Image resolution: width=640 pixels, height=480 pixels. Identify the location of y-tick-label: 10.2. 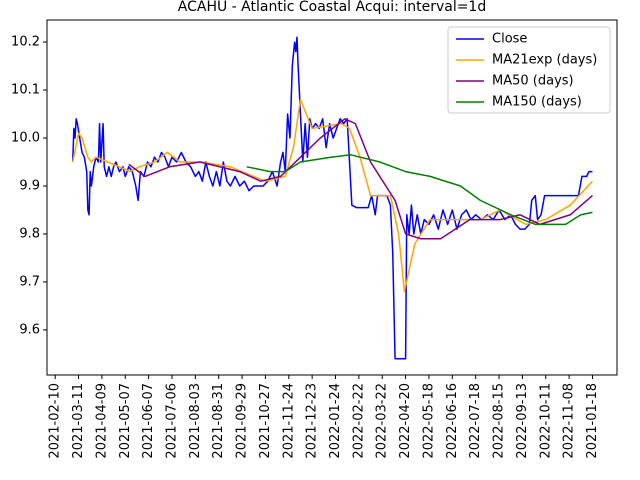
(25, 42).